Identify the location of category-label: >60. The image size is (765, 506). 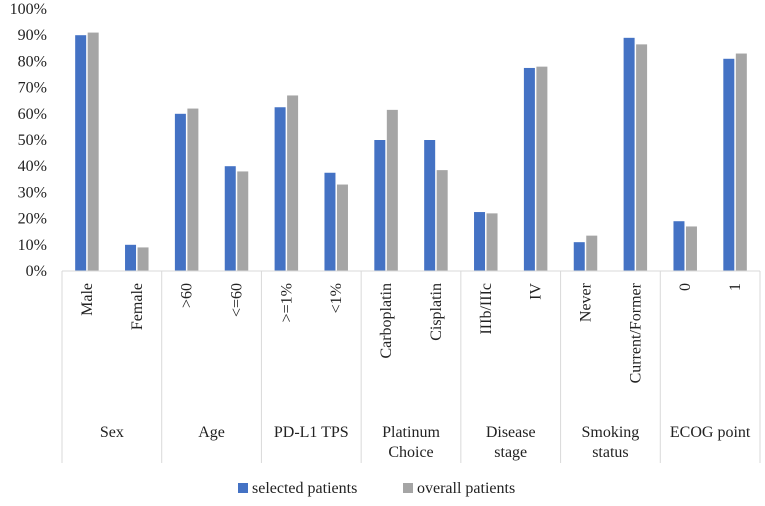
(187, 295).